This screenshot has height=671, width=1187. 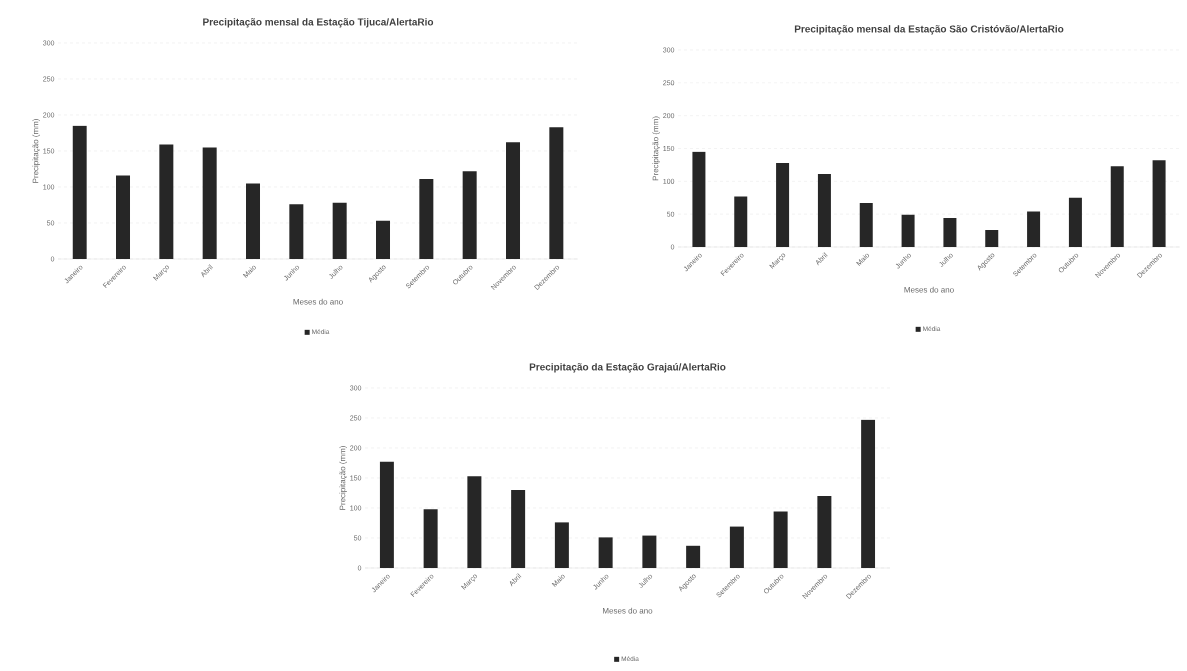 What do you see at coordinates (318, 23) in the screenshot?
I see `chart-title: Precipitação mensal da Estação Tijuca/AlertaRio` at bounding box center [318, 23].